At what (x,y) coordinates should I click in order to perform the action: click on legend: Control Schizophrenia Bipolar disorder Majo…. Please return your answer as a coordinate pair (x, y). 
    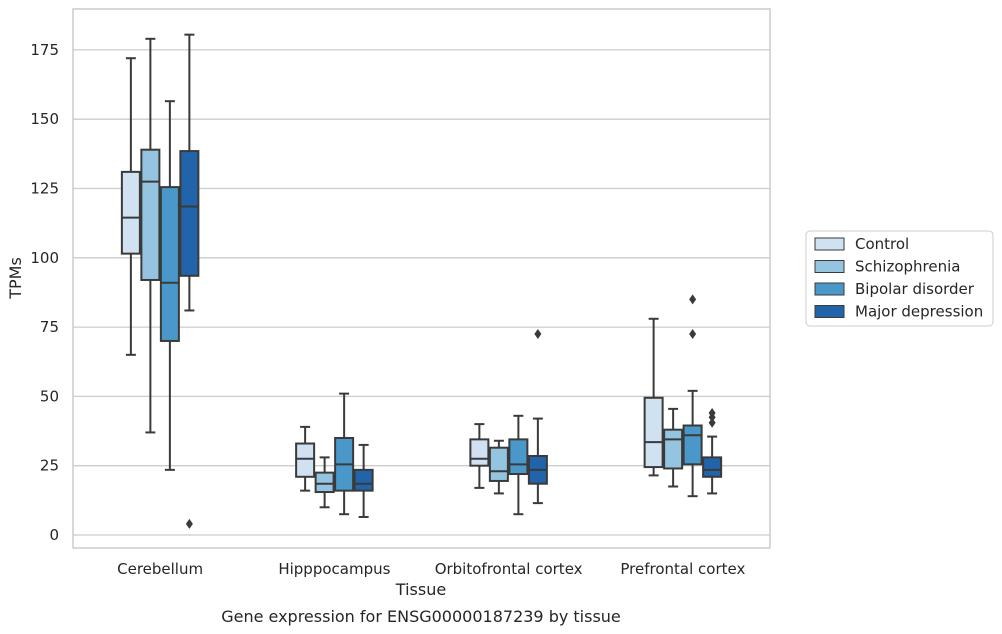
    Looking at the image, I should click on (899, 278).